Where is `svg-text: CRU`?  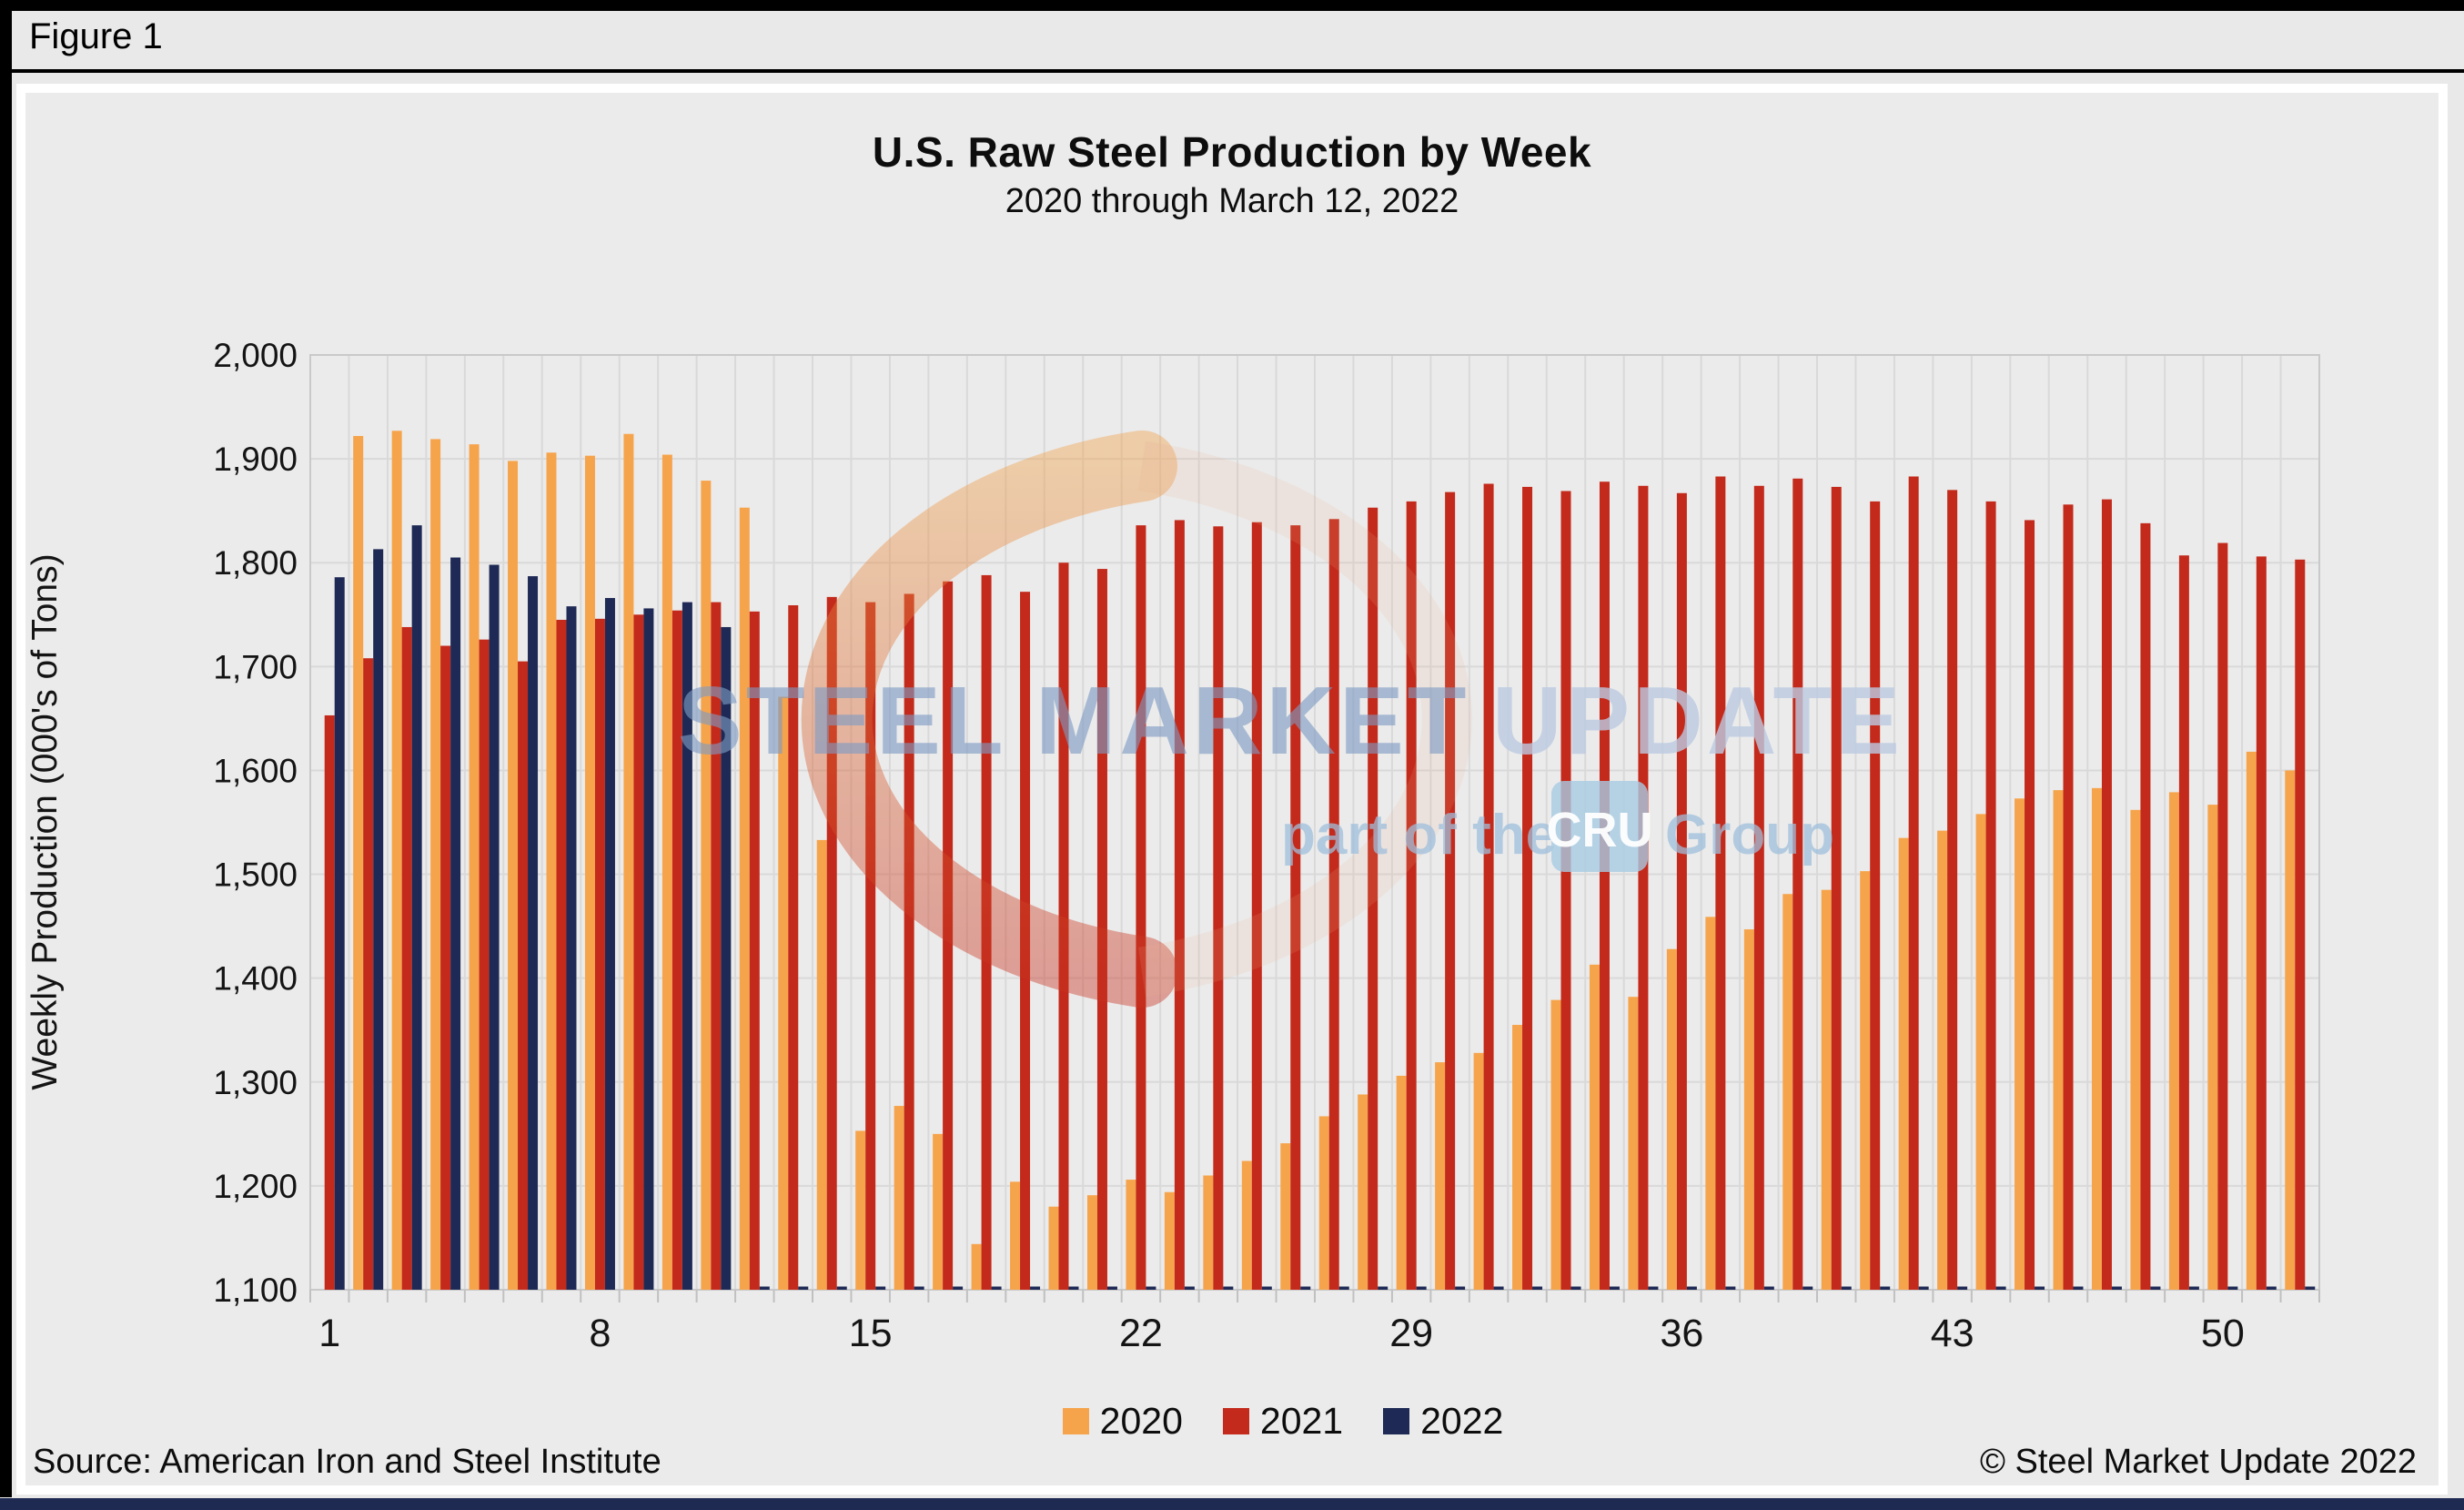
svg-text: CRU is located at coordinates (1600, 830).